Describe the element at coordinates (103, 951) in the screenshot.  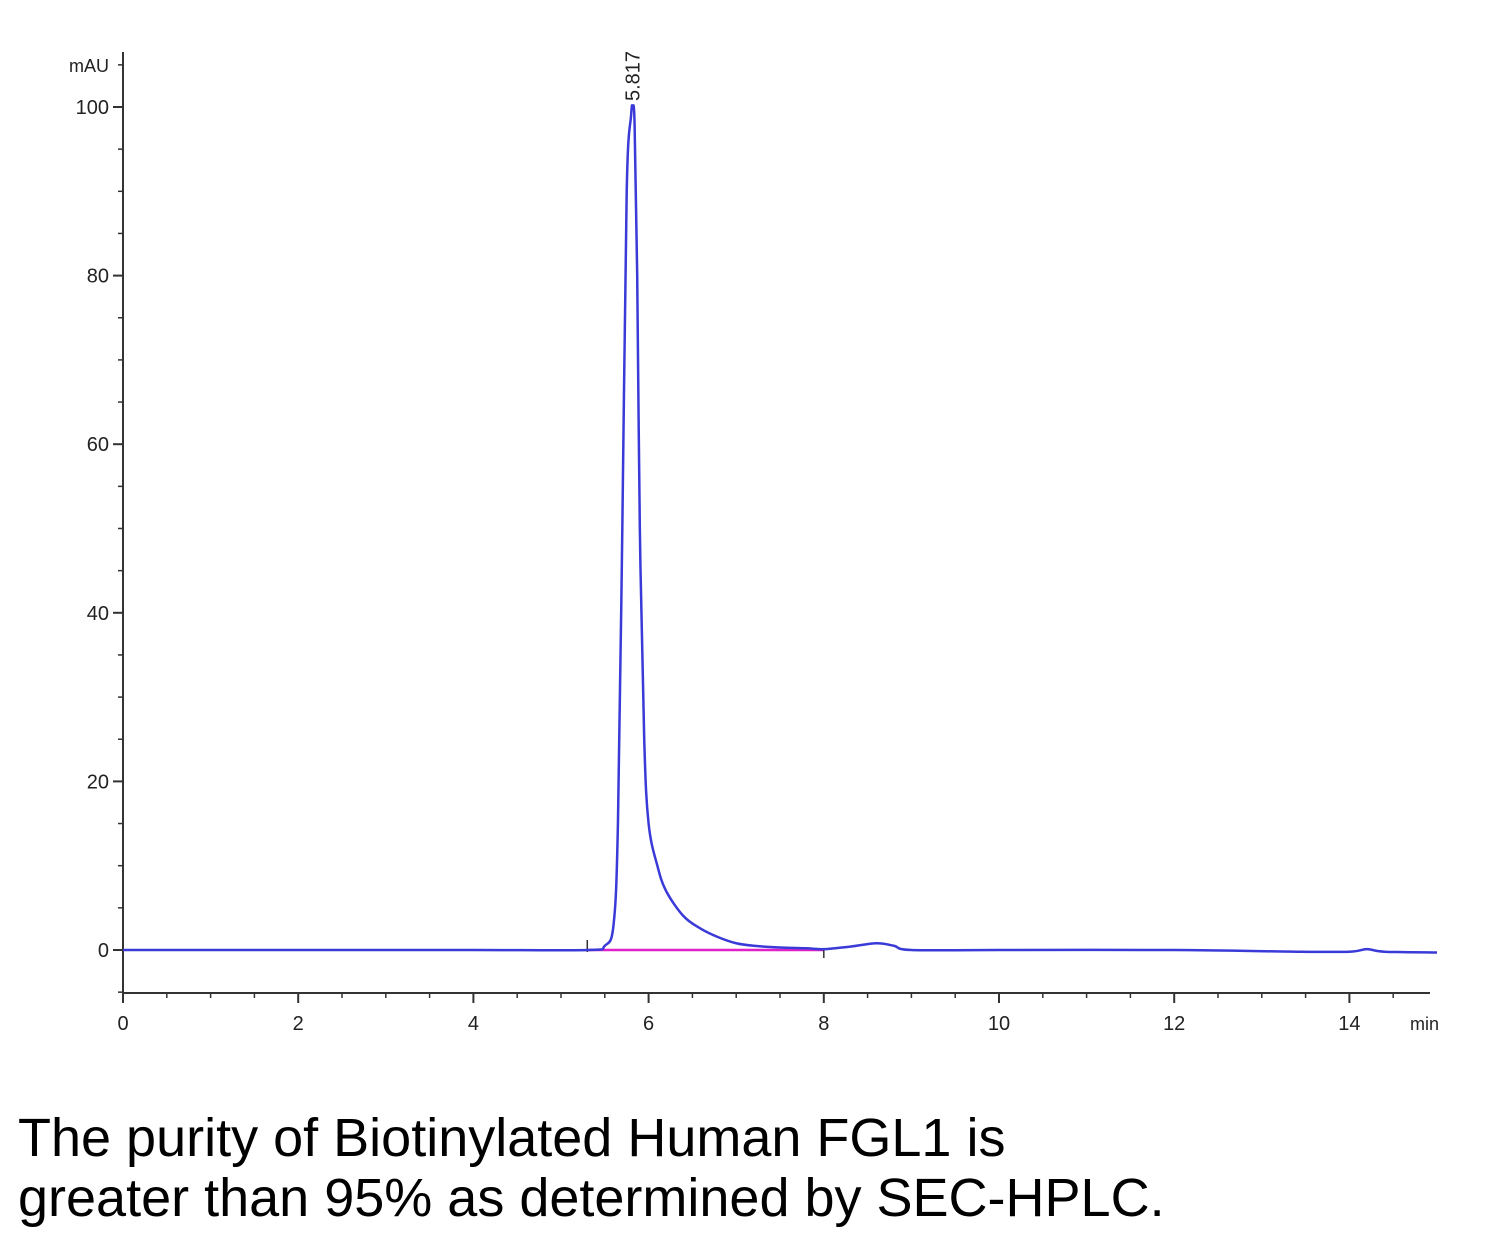
I see `y-tick-label: 0` at that location.